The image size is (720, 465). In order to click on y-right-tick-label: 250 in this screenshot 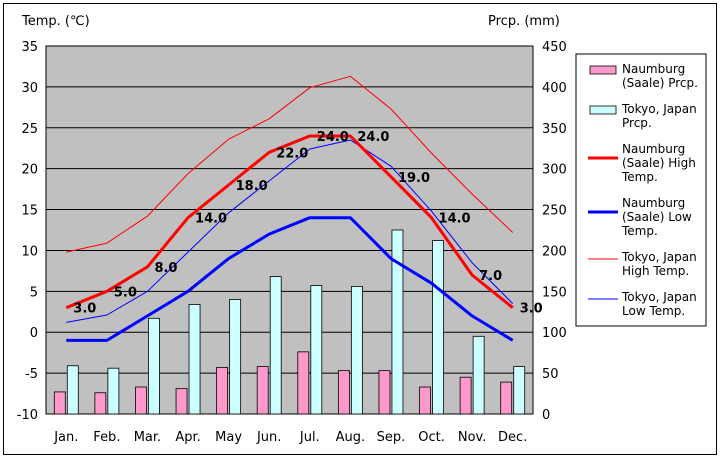, I will do `click(554, 211)`.